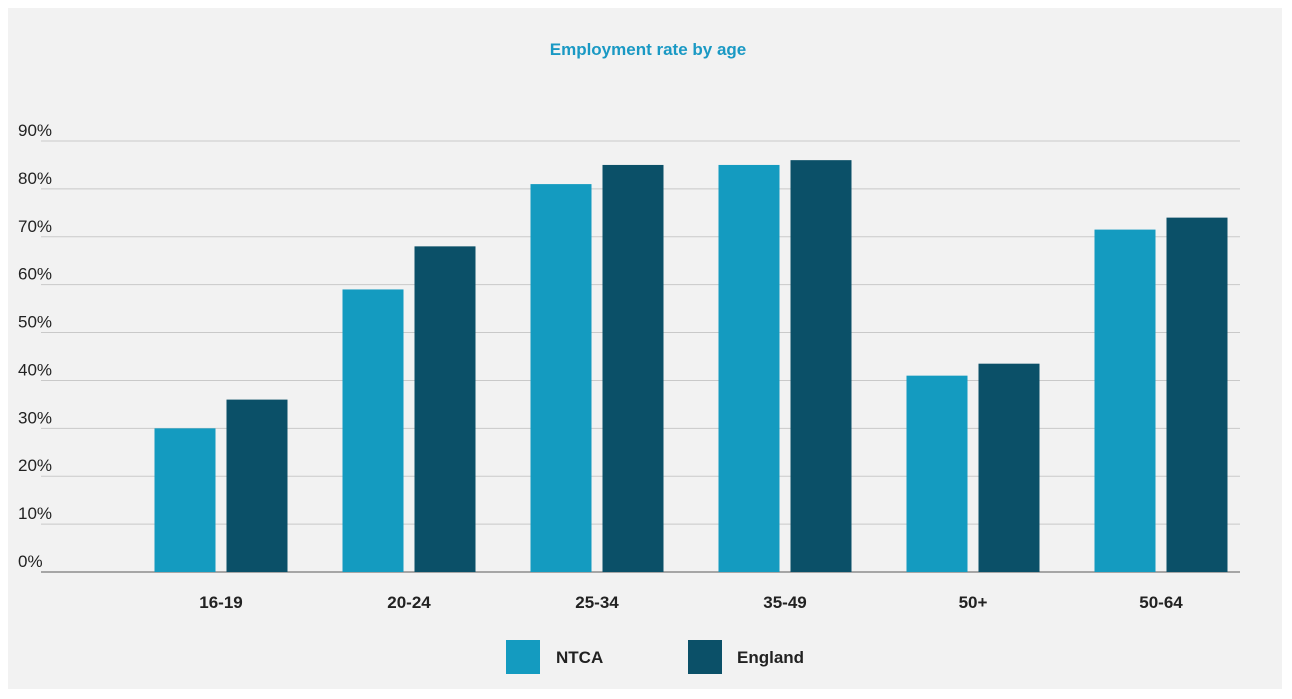 The image size is (1292, 699). I want to click on y-tick-label: 20%, so click(35, 465).